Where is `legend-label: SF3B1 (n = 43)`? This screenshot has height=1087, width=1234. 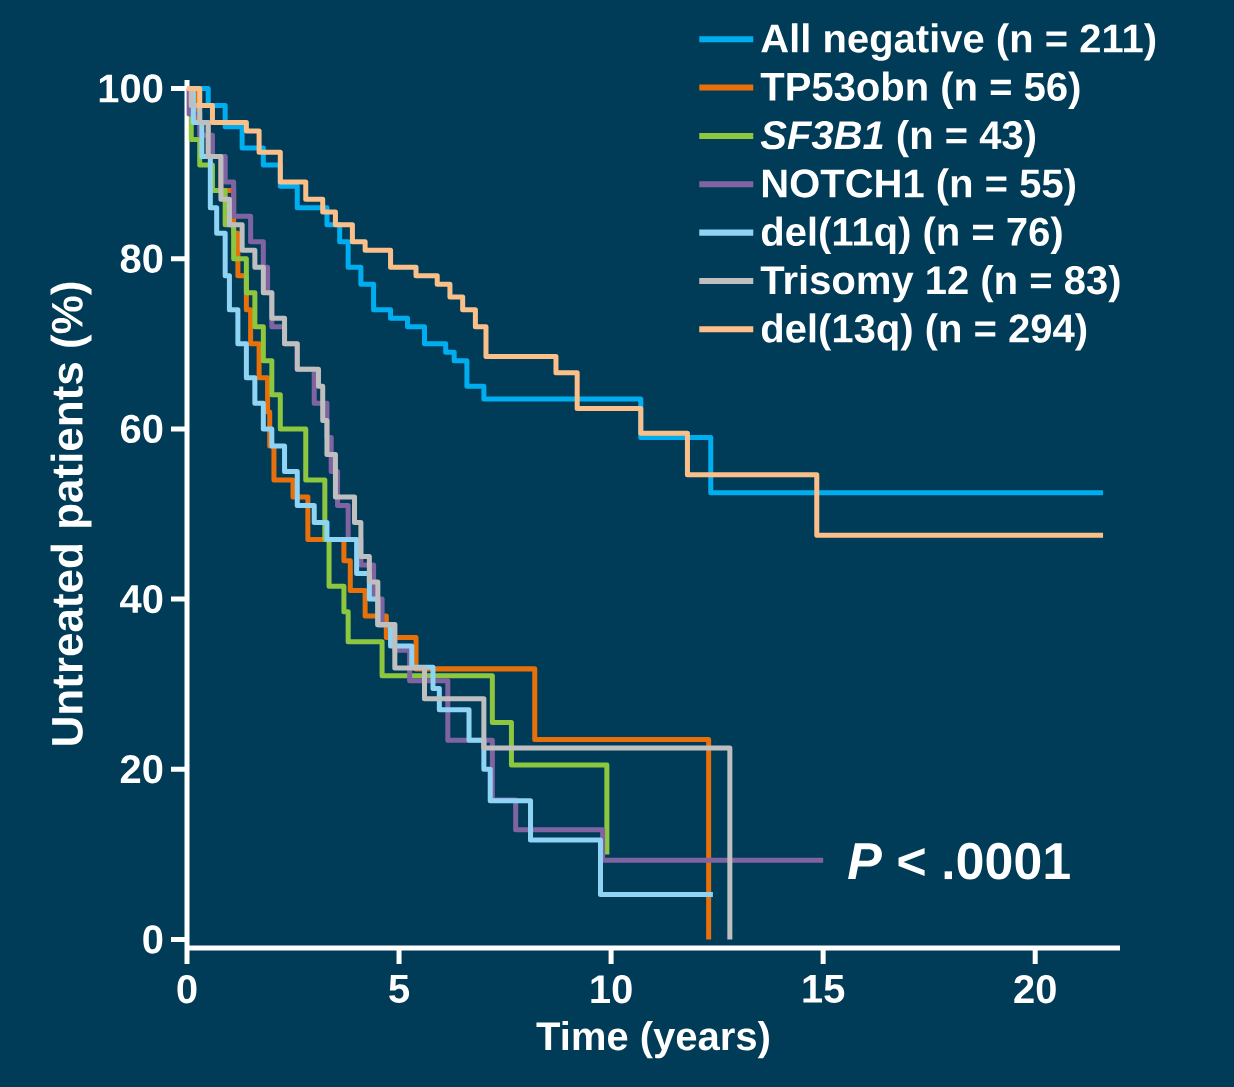
legend-label: SF3B1 (n = 43) is located at coordinates (898, 138).